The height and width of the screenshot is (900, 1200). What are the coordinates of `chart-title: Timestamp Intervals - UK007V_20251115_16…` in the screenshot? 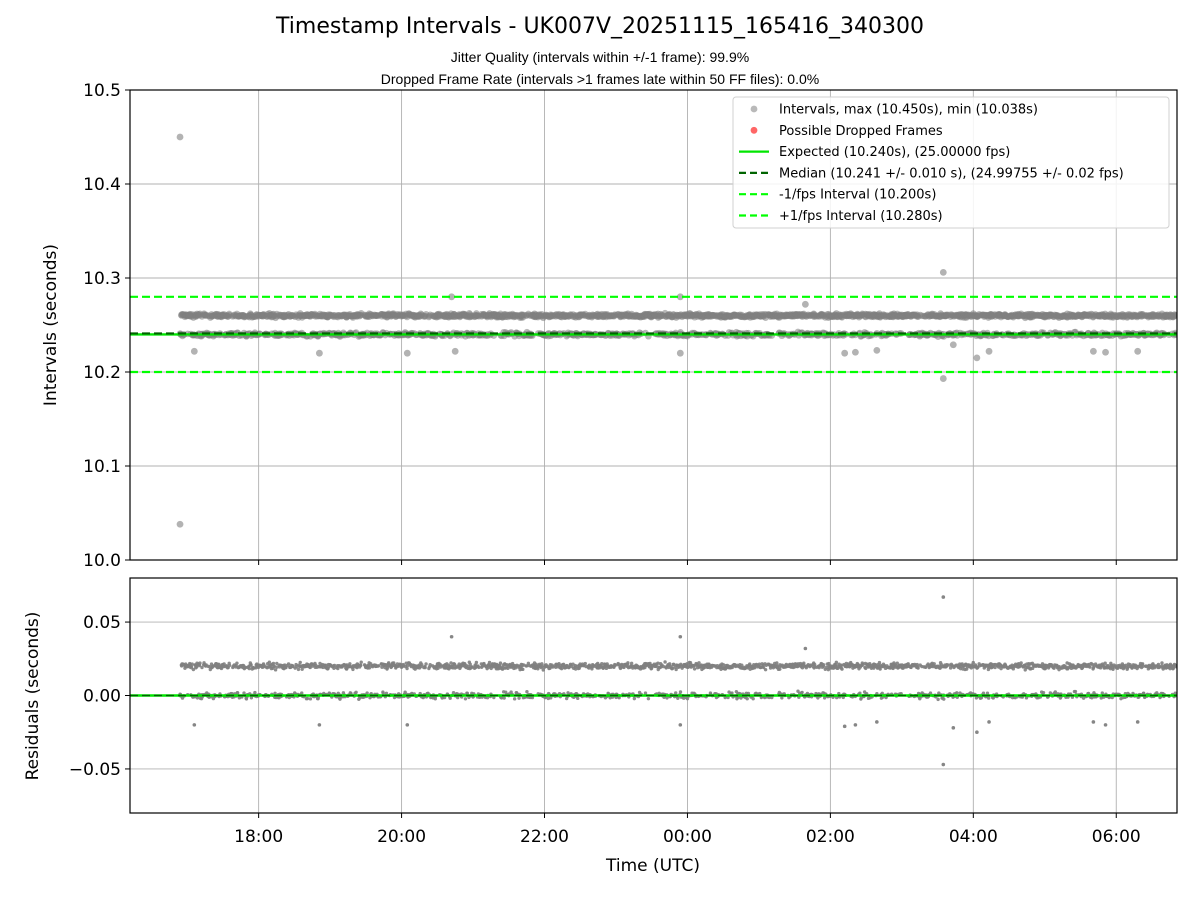 It's located at (600, 26).